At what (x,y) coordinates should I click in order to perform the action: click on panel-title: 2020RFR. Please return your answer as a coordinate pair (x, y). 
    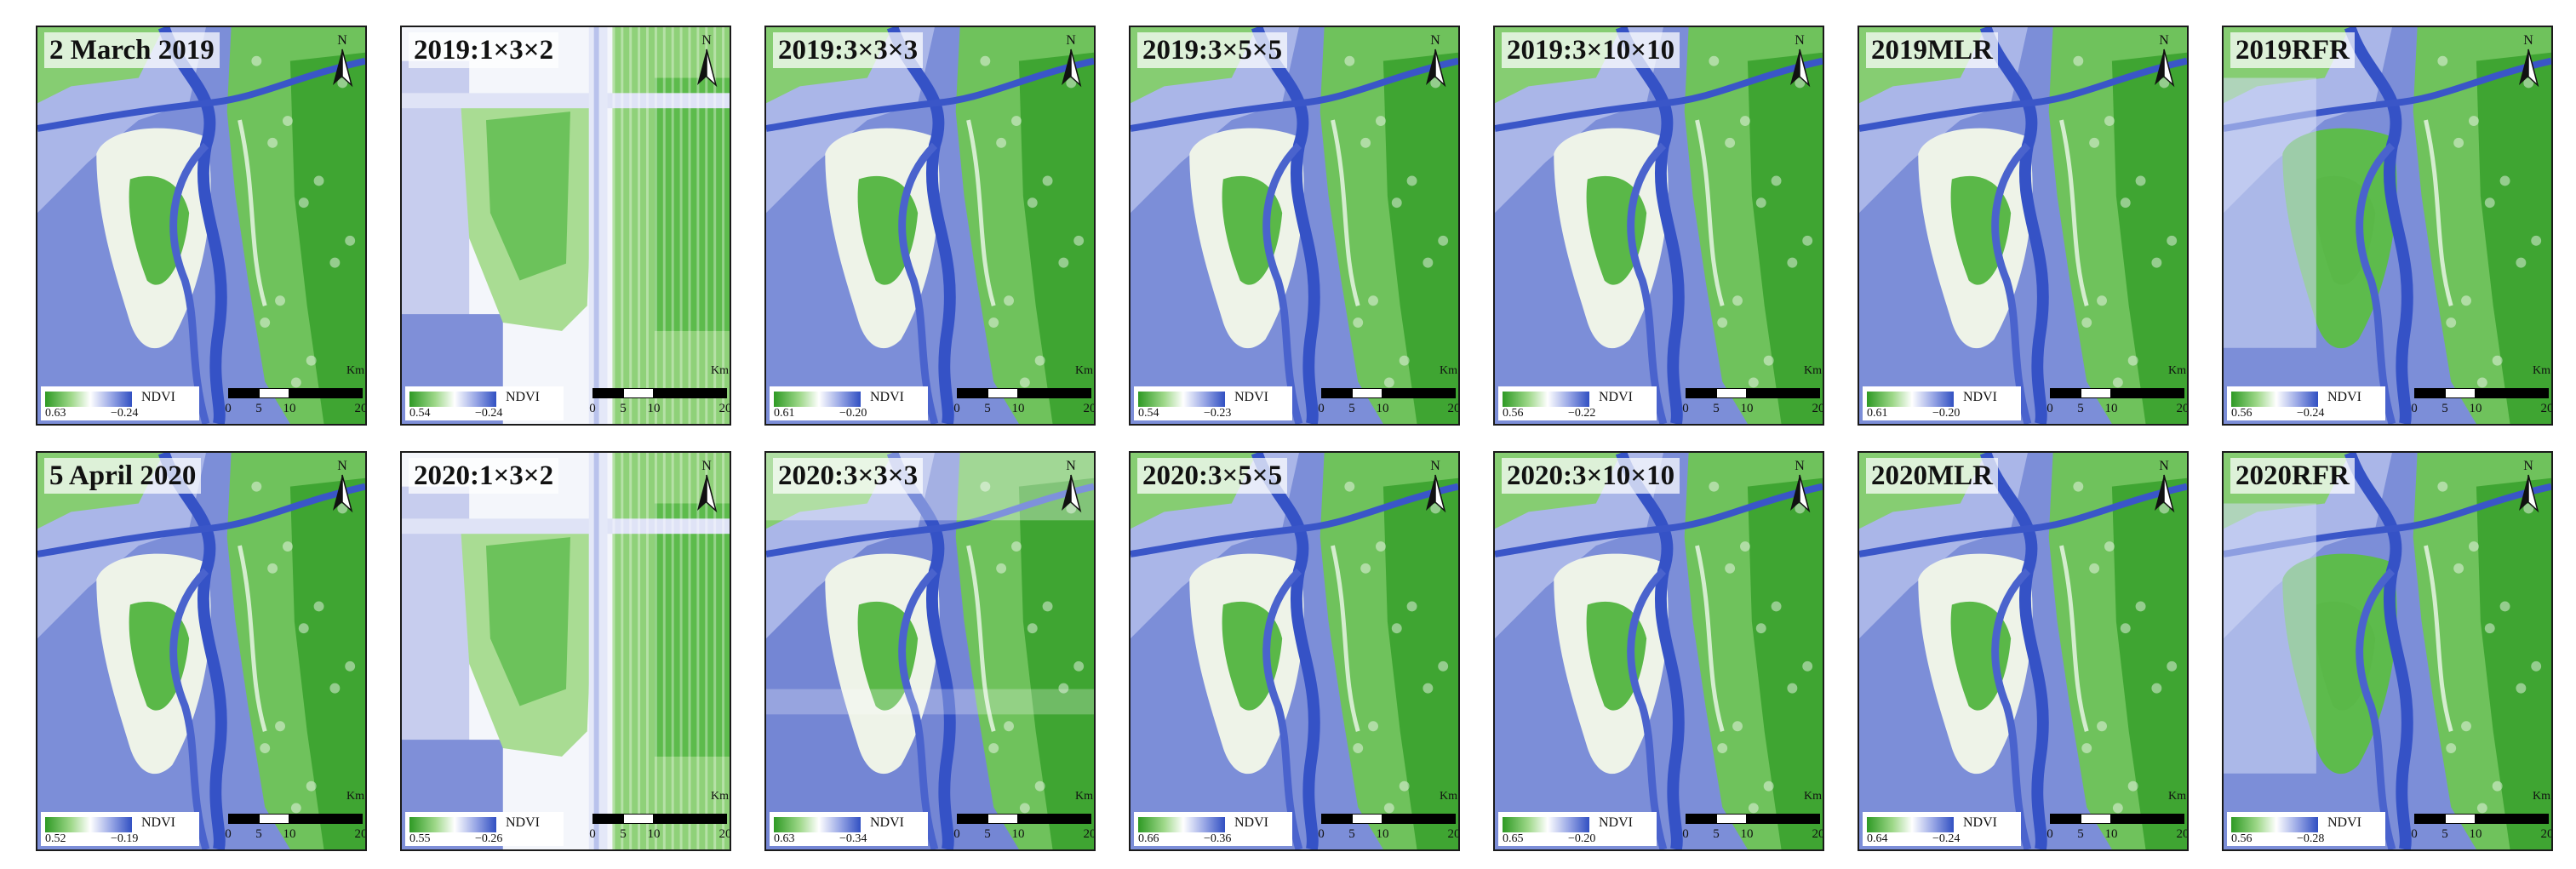
    Looking at the image, I should click on (2292, 476).